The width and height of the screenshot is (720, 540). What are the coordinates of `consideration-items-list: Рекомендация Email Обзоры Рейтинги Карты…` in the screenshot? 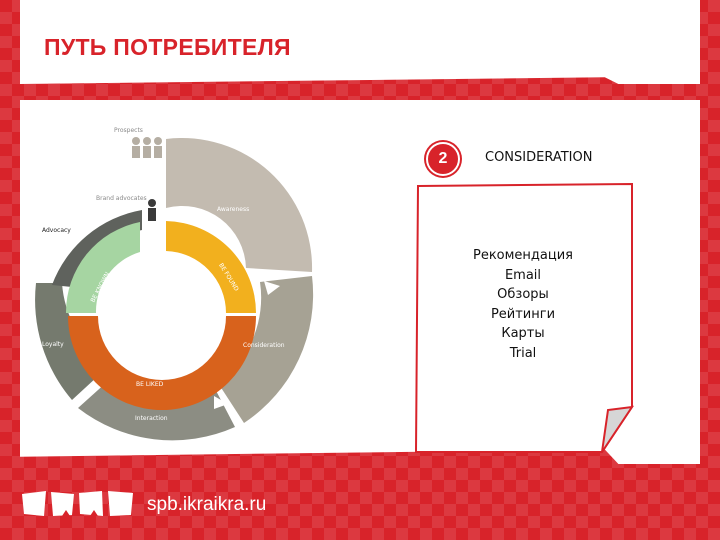 It's located at (523, 304).